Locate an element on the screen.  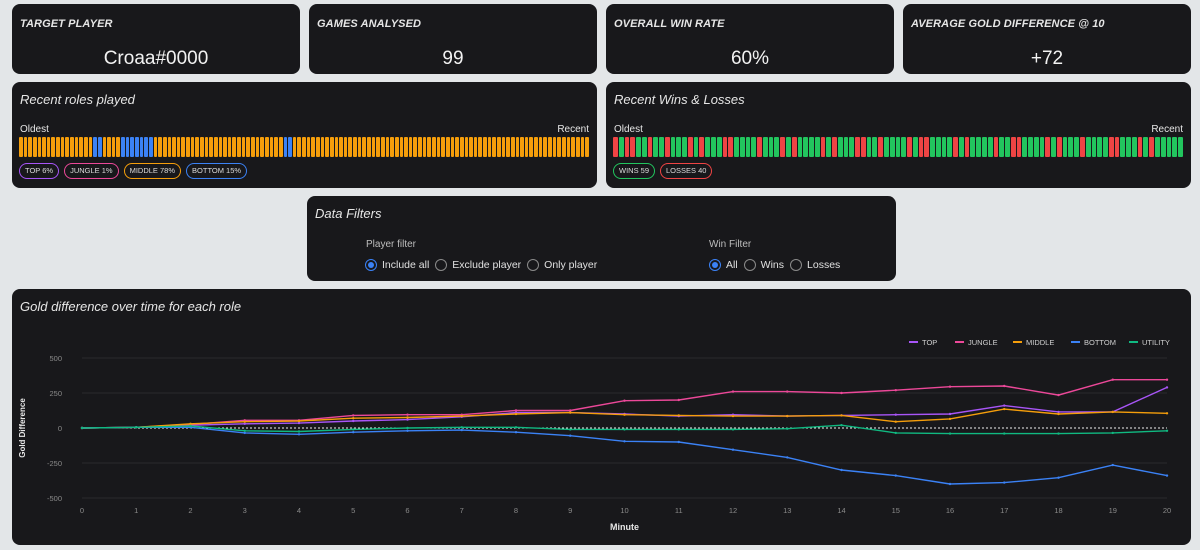
recent-label: Recent is located at coordinates (1167, 129).